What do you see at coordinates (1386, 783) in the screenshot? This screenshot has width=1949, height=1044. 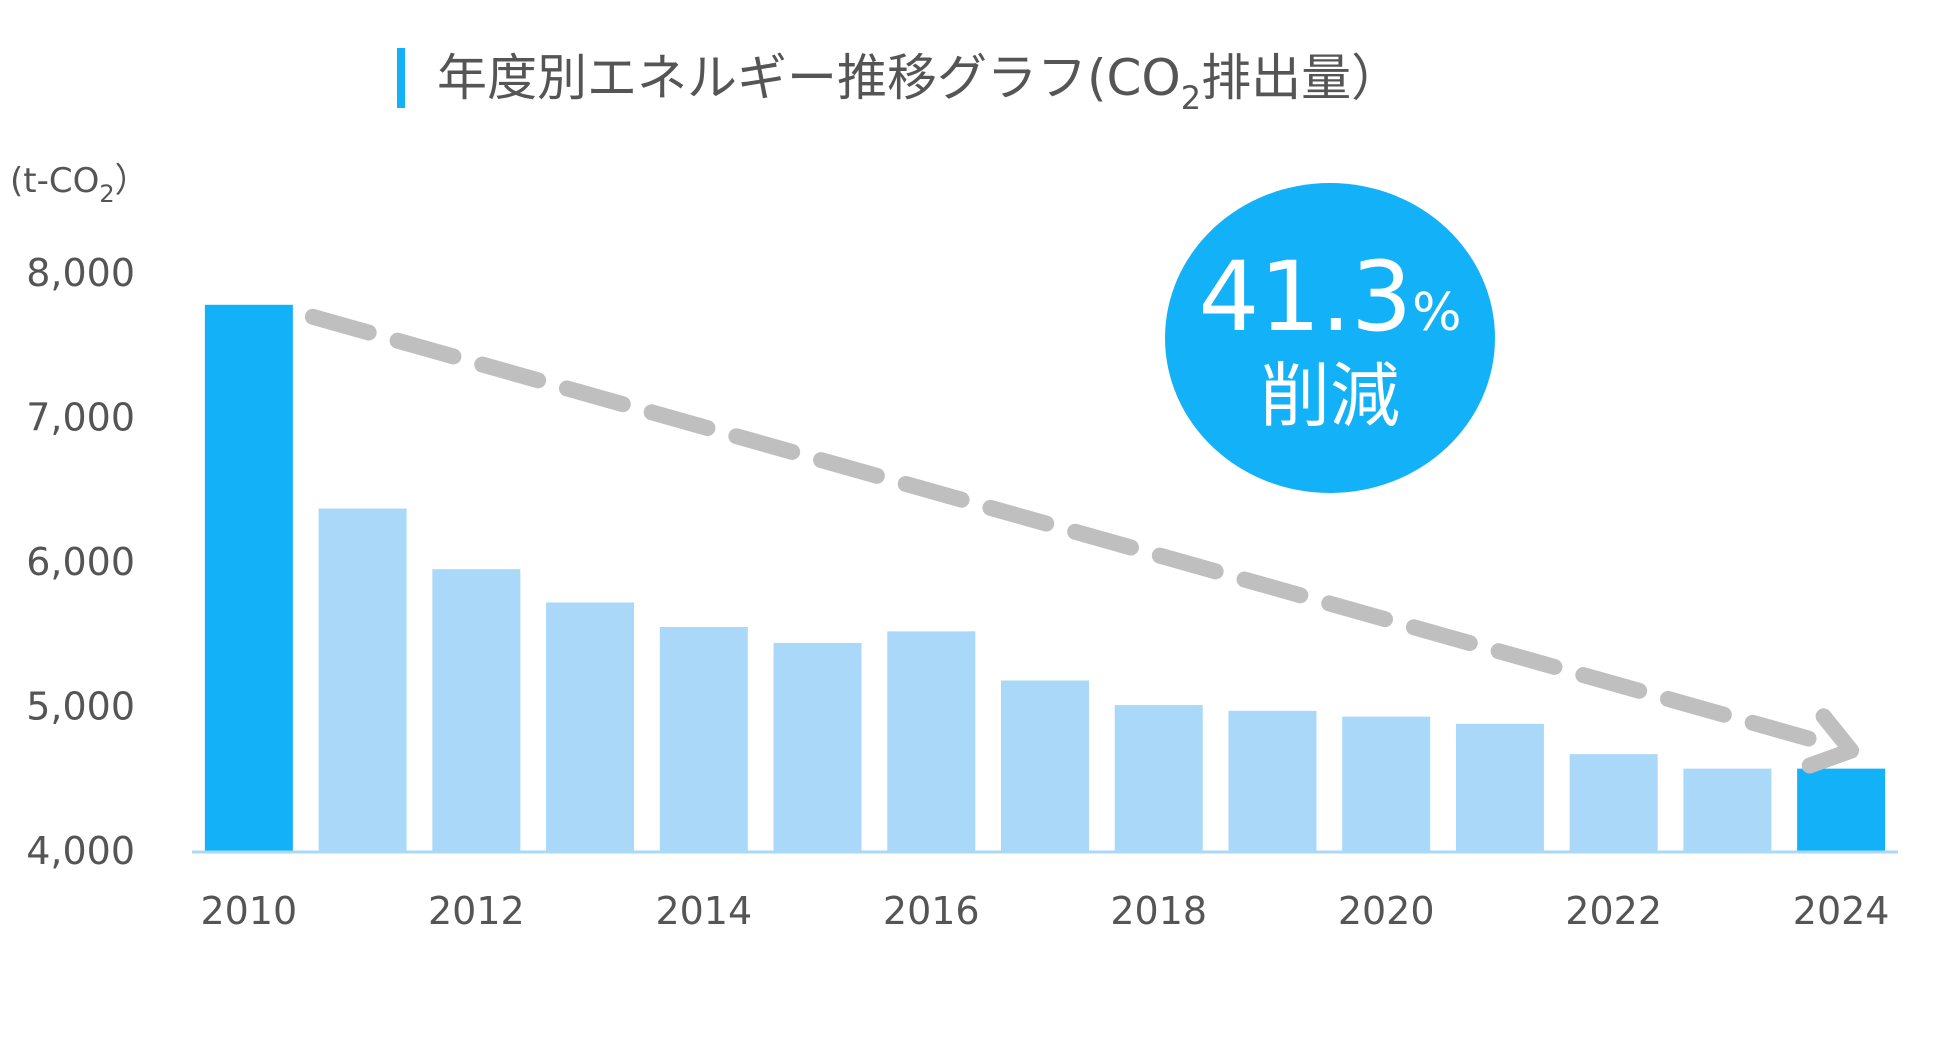 I see `bar-2020` at bounding box center [1386, 783].